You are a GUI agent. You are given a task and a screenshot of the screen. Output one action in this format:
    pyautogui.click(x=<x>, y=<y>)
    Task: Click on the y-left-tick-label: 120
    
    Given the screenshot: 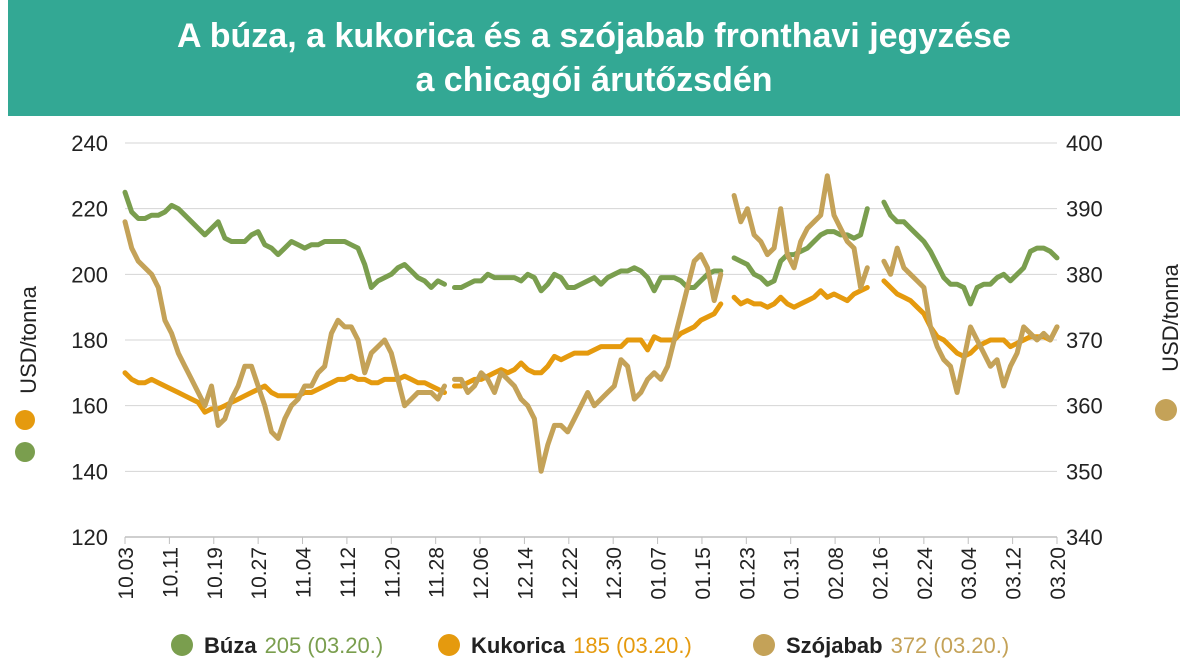 What is the action you would take?
    pyautogui.click(x=89, y=537)
    